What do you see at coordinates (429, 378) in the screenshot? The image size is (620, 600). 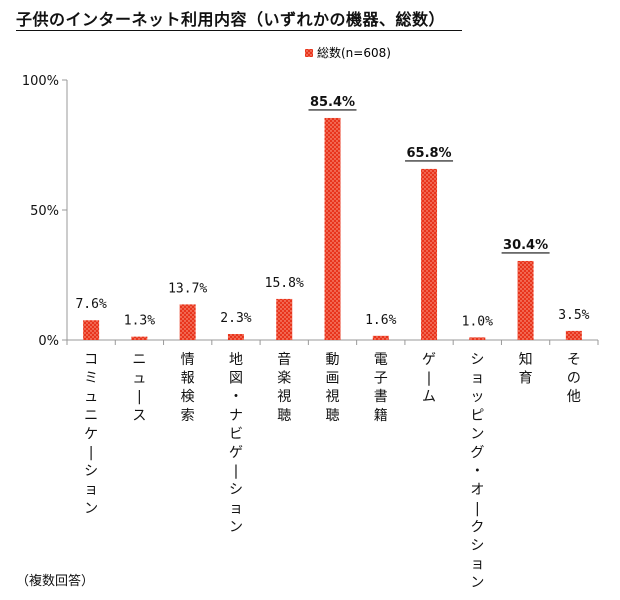 I see `category-label: ゲ|ム` at bounding box center [429, 378].